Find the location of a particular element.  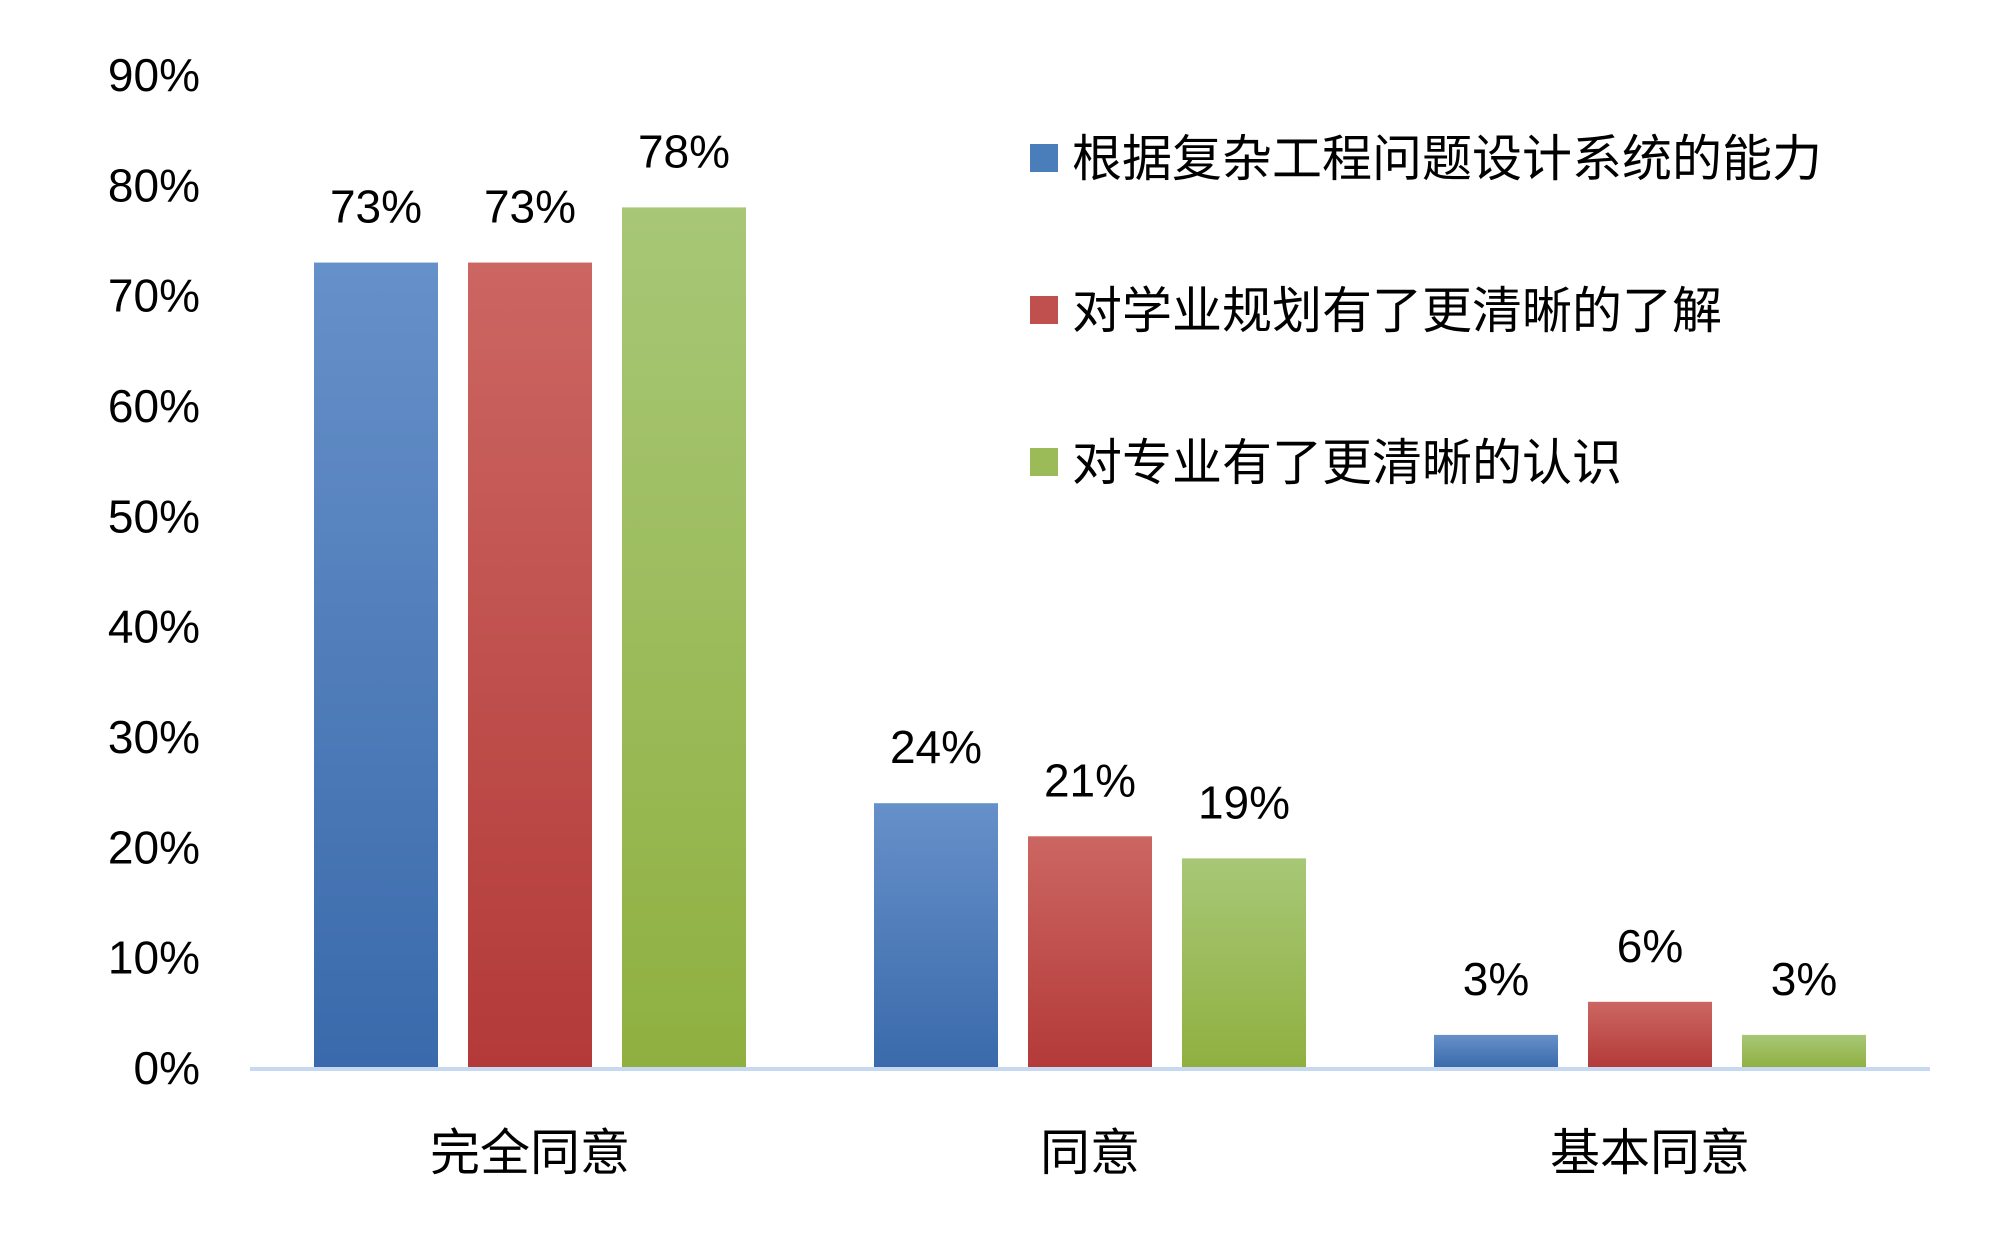

legend-label: 根据复杂工程问题设计系统的能力 is located at coordinates (1447, 159).